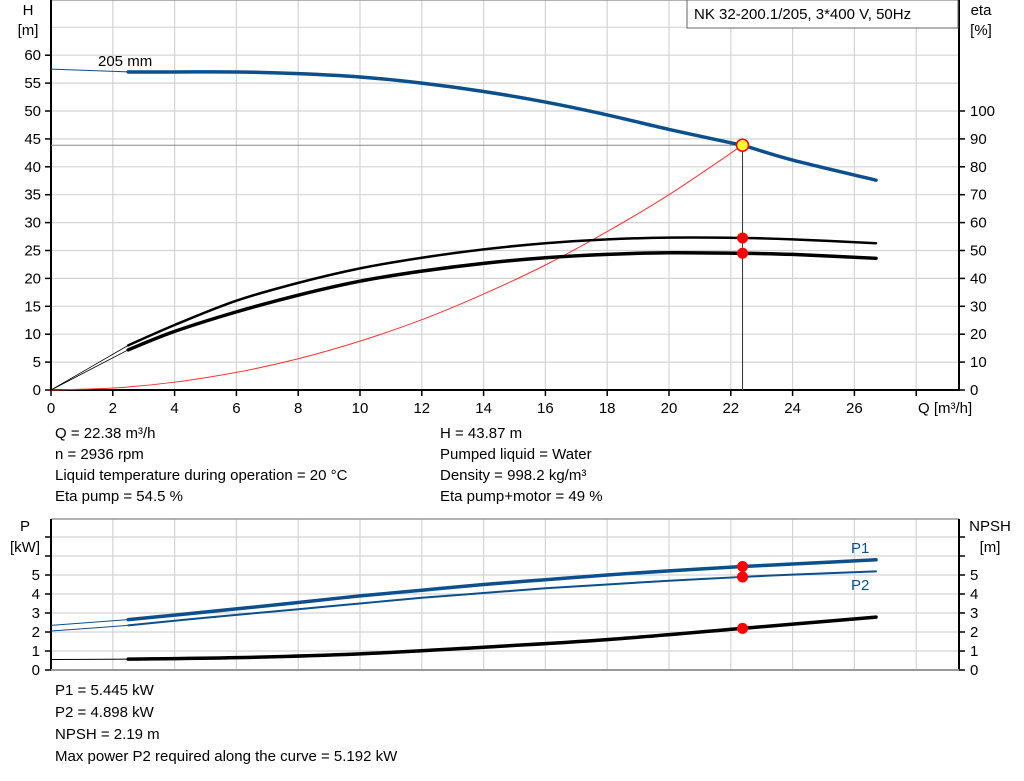 The height and width of the screenshot is (781, 1024). Describe the element at coordinates (607, 408) in the screenshot. I see `x-tick-label: 18` at that location.